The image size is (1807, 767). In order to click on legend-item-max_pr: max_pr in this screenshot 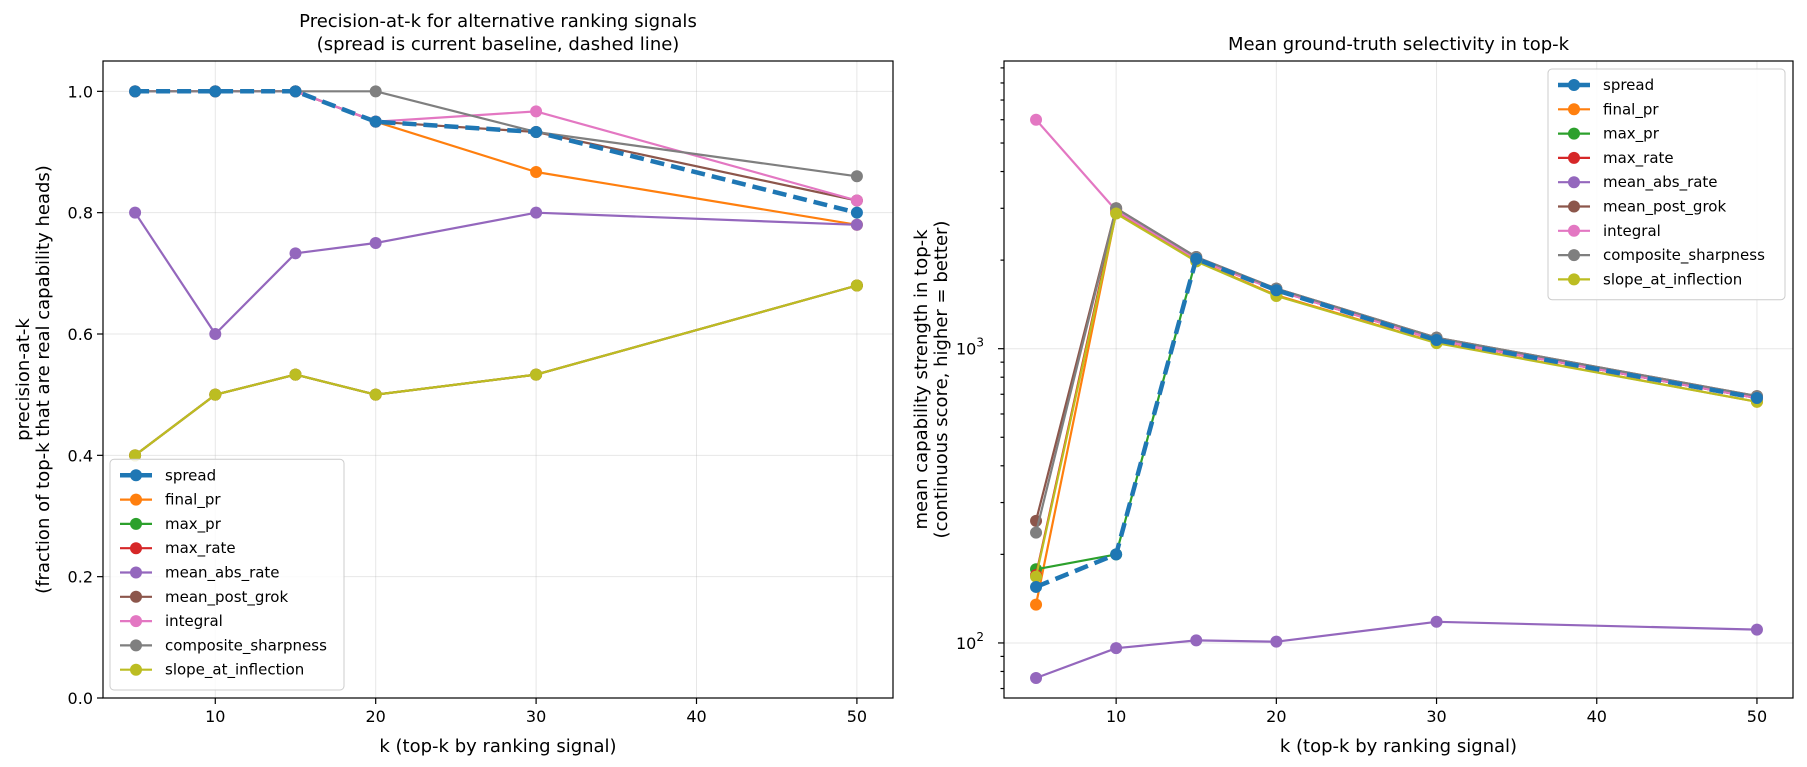, I will do `click(1609, 134)`.